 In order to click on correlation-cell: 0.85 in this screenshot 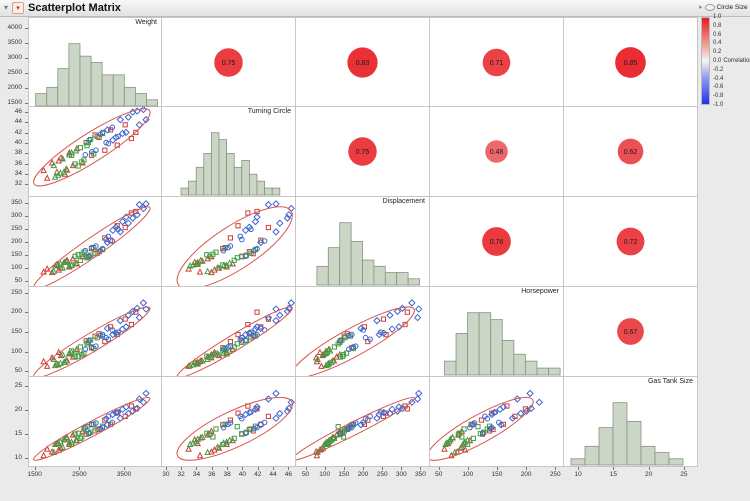, I will do `click(631, 62)`.